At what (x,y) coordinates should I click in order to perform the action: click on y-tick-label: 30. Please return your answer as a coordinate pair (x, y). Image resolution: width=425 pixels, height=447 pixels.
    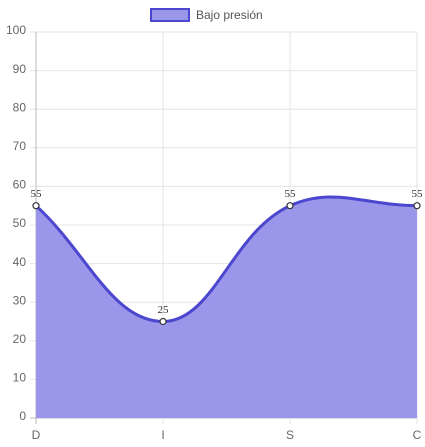
    Looking at the image, I should click on (20, 300).